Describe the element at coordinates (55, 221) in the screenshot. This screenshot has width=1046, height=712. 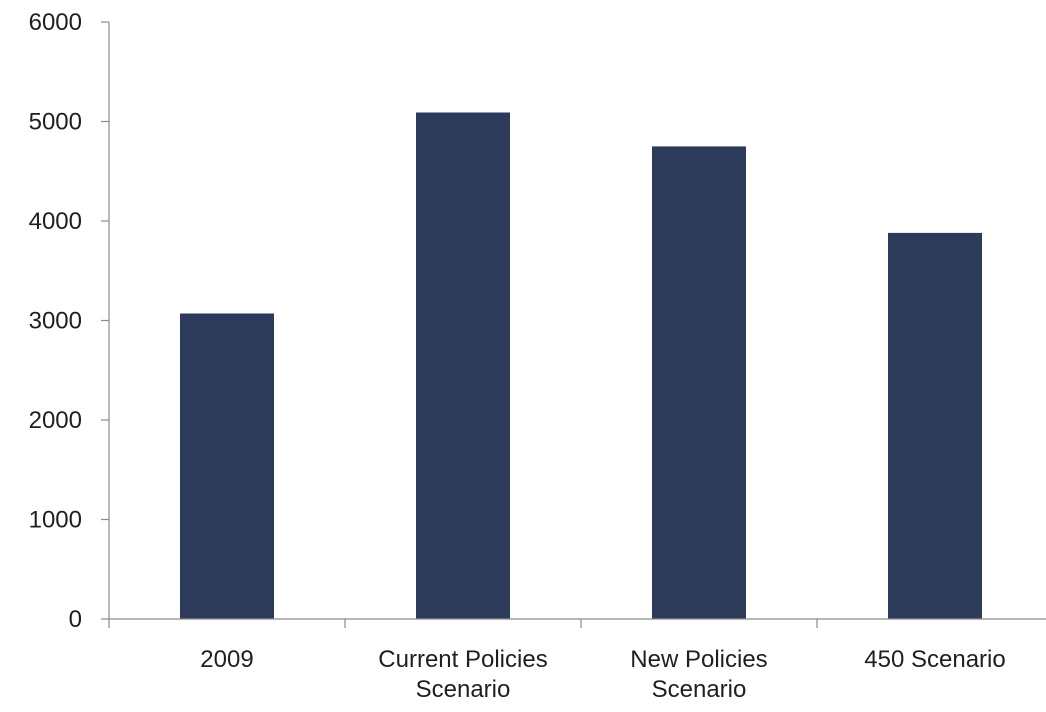
I see `y-tick-label-4: 4000` at that location.